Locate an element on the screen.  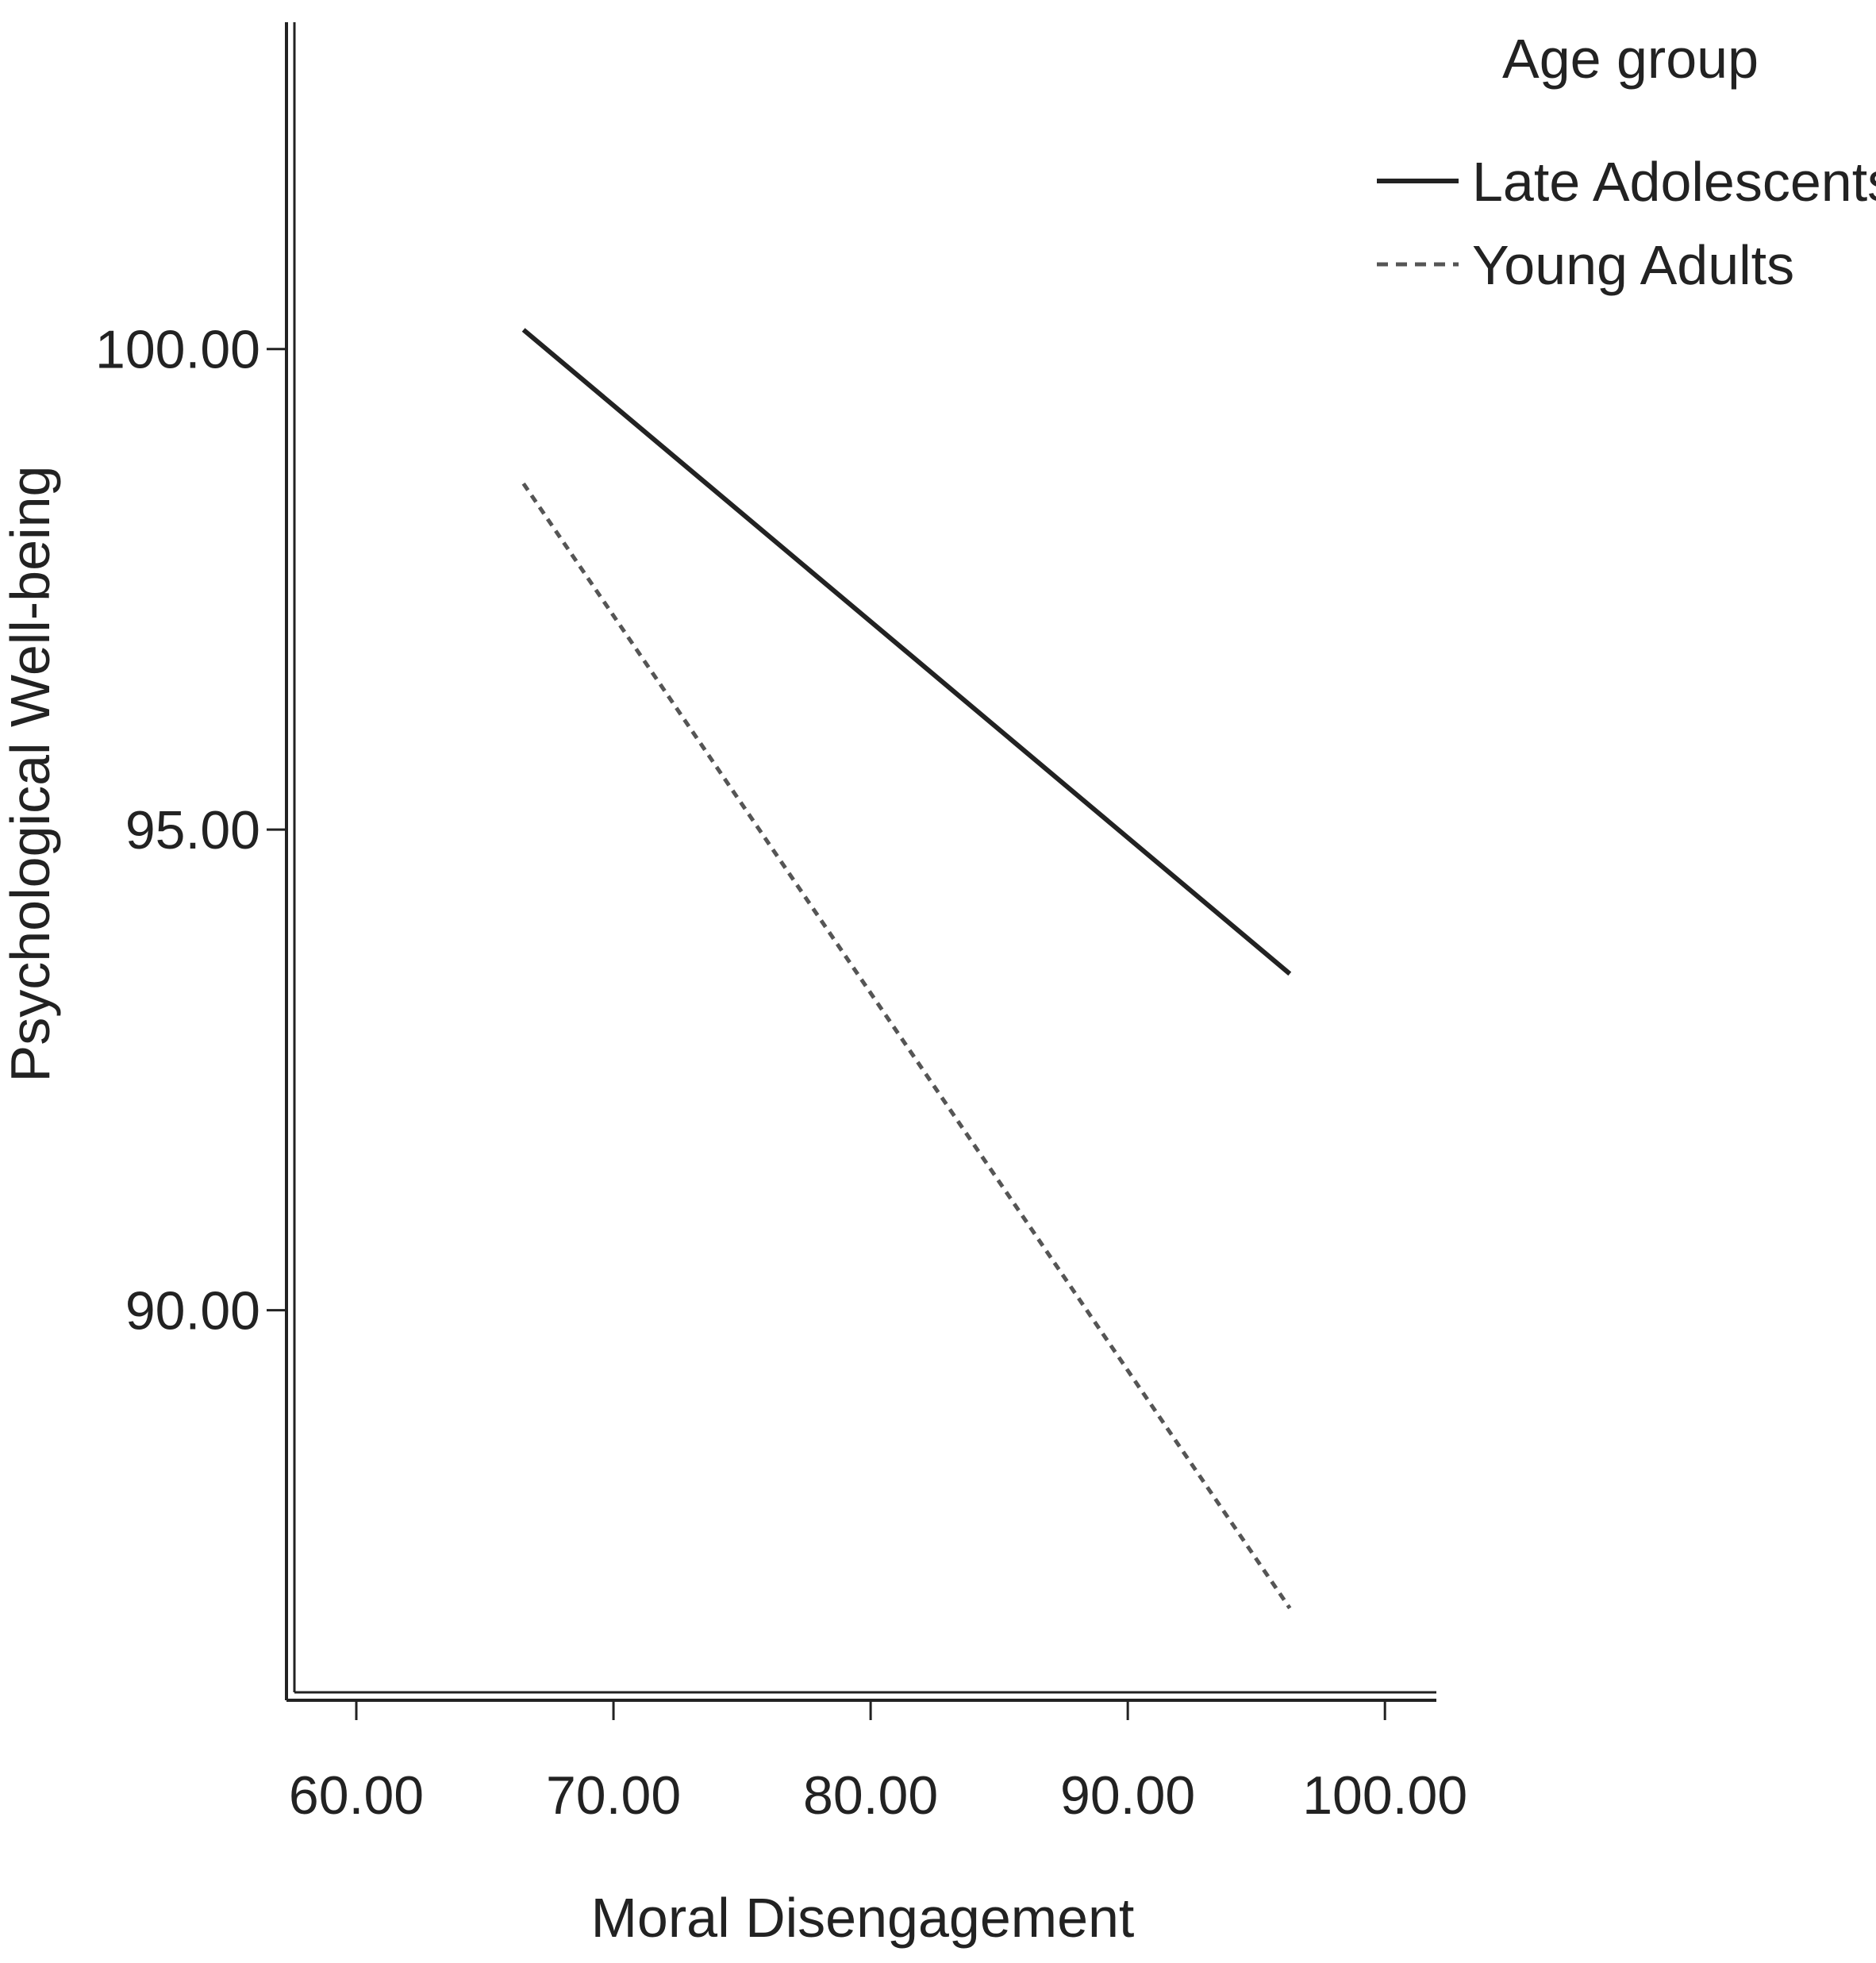
legend-label: Late Adolescents is located at coordinates (1674, 182).